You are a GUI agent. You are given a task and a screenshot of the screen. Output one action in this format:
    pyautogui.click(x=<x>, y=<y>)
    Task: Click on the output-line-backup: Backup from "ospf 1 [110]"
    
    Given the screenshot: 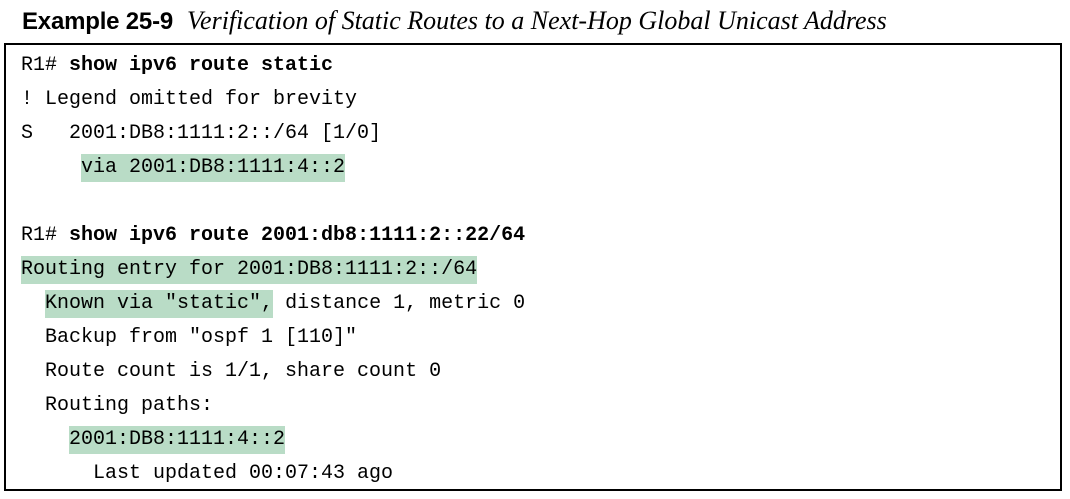 What is the action you would take?
    pyautogui.click(x=189, y=337)
    